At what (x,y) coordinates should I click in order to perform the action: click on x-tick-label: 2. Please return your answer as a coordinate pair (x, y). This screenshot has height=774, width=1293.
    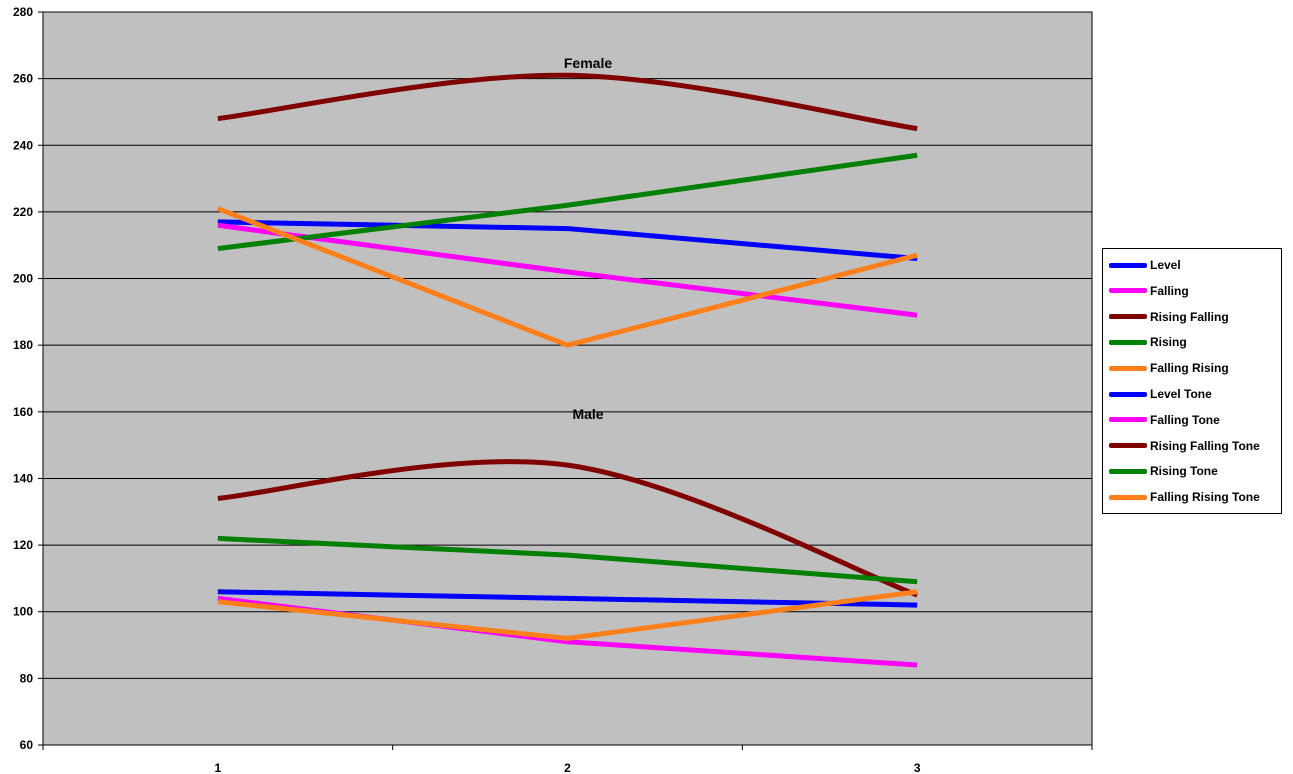
    Looking at the image, I should click on (567, 767).